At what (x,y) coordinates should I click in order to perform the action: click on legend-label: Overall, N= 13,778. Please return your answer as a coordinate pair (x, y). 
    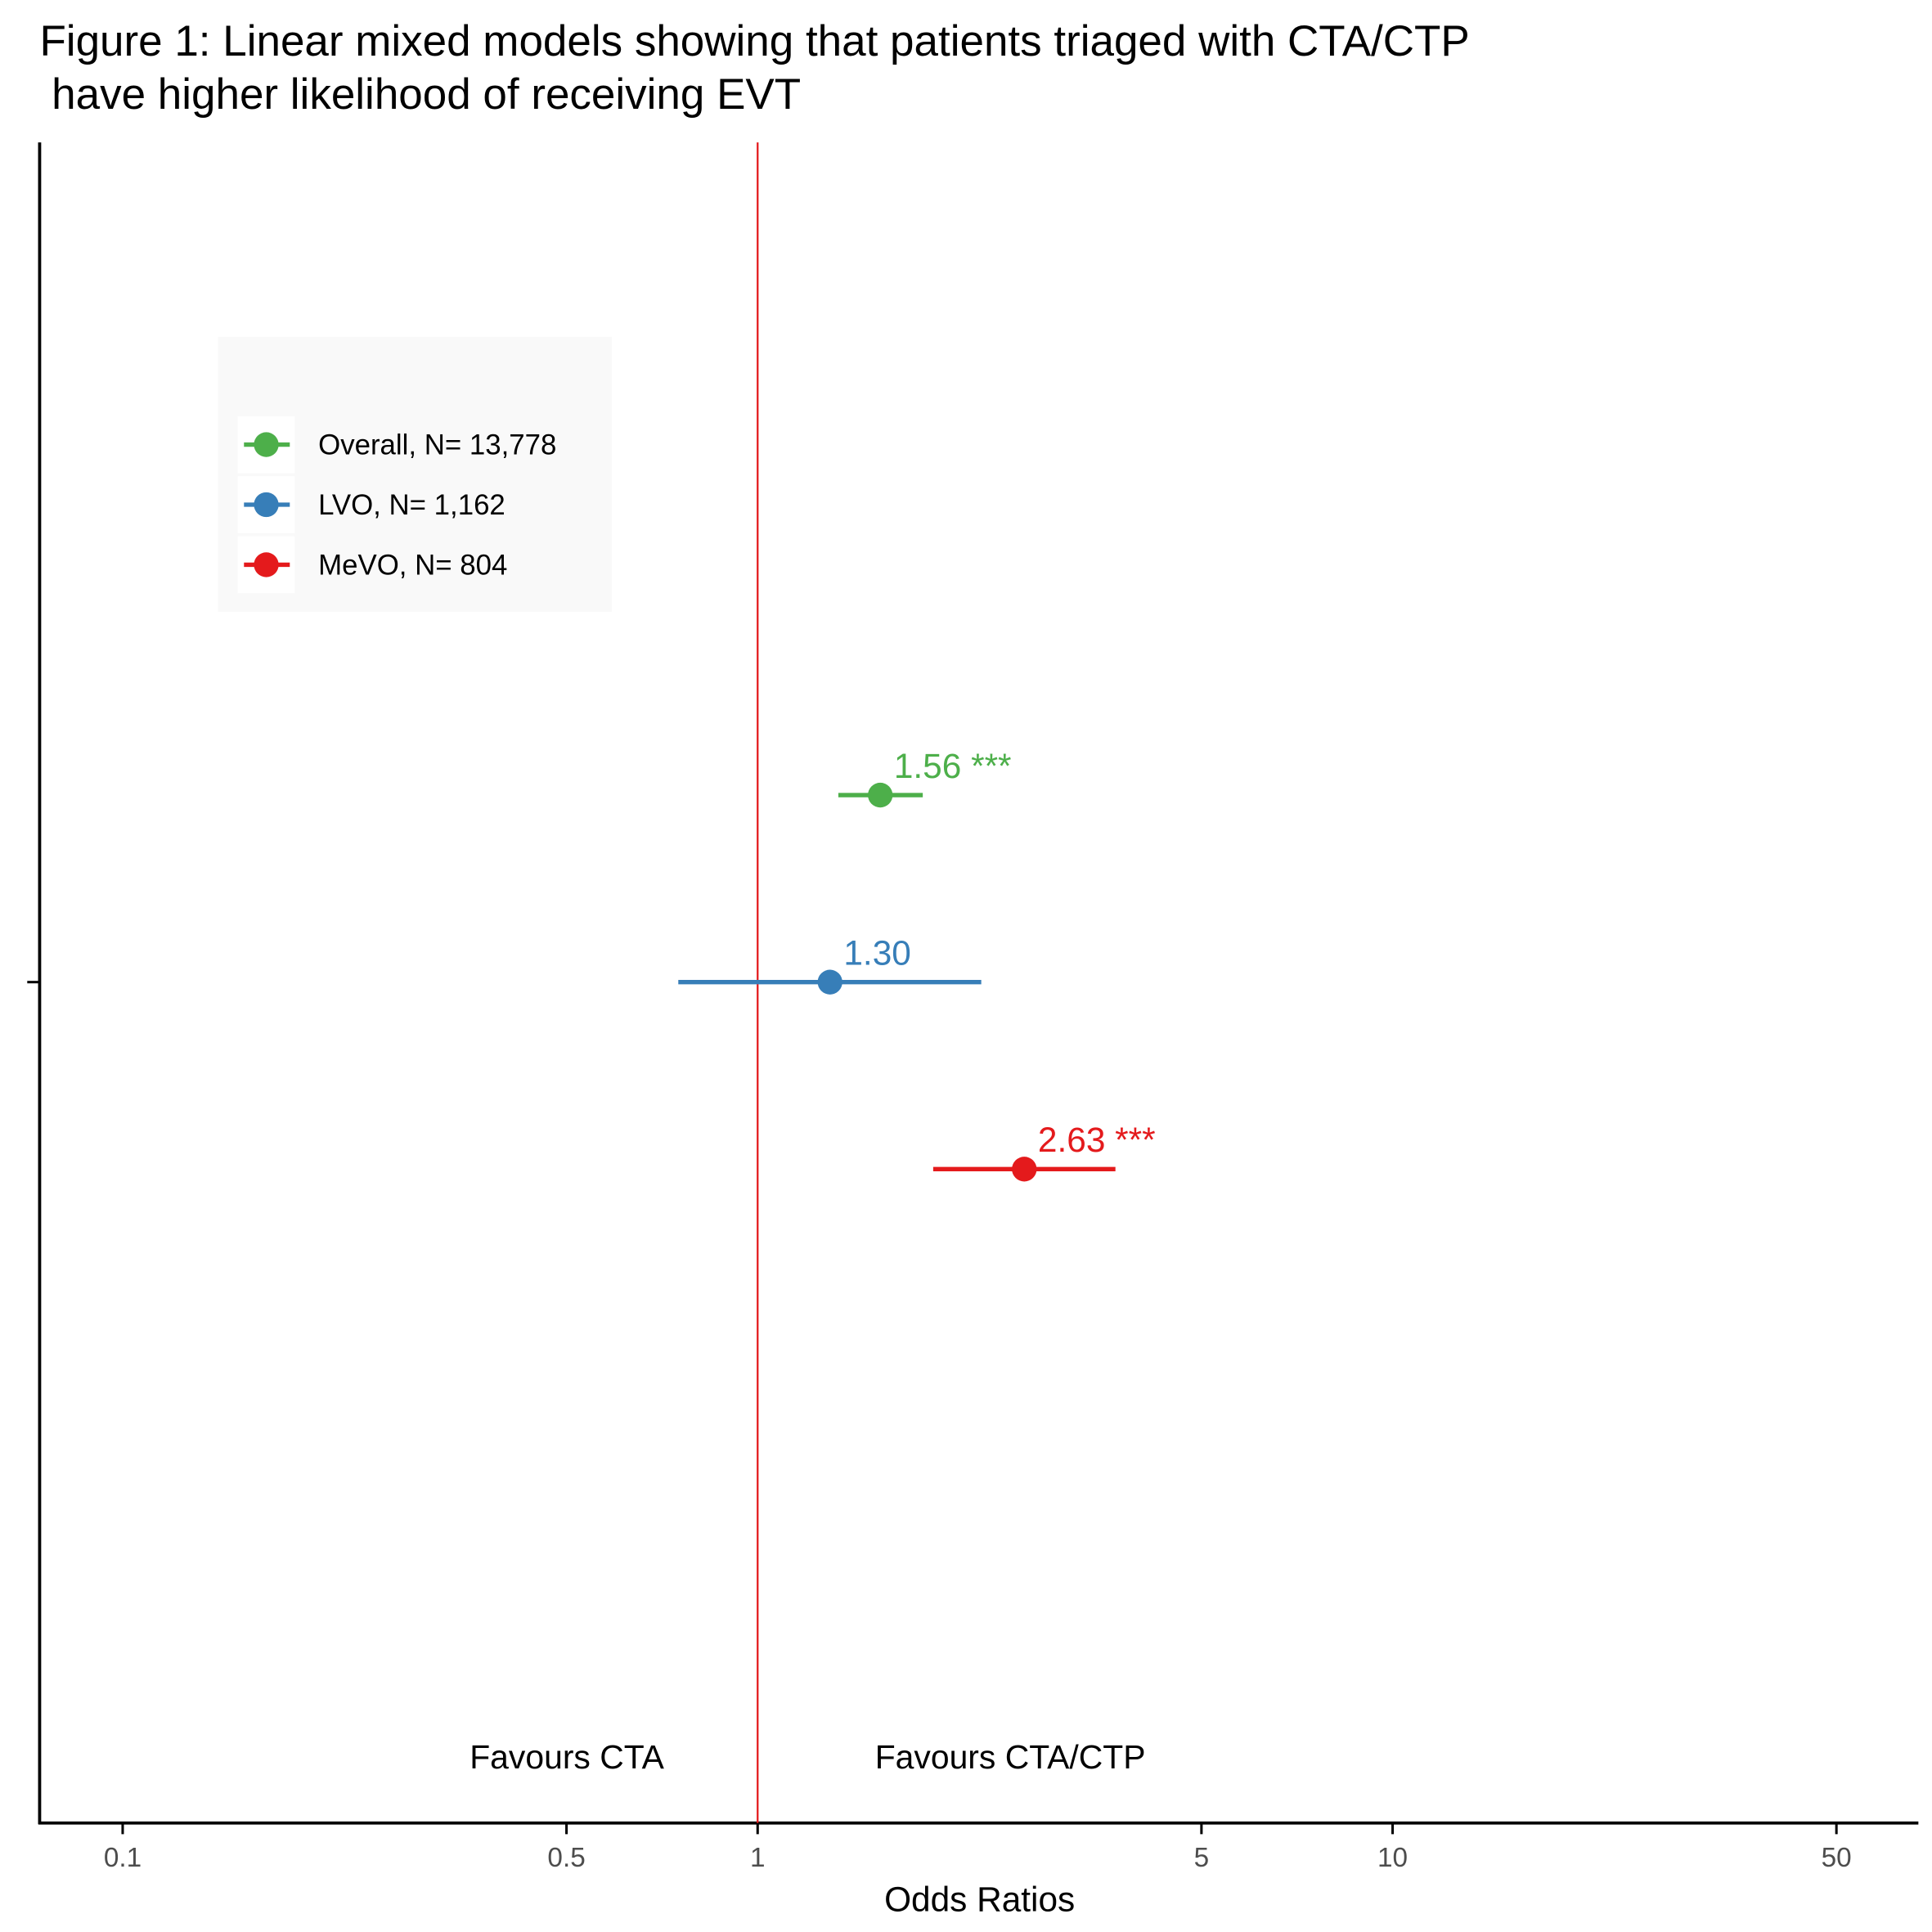
    Looking at the image, I should click on (437, 445).